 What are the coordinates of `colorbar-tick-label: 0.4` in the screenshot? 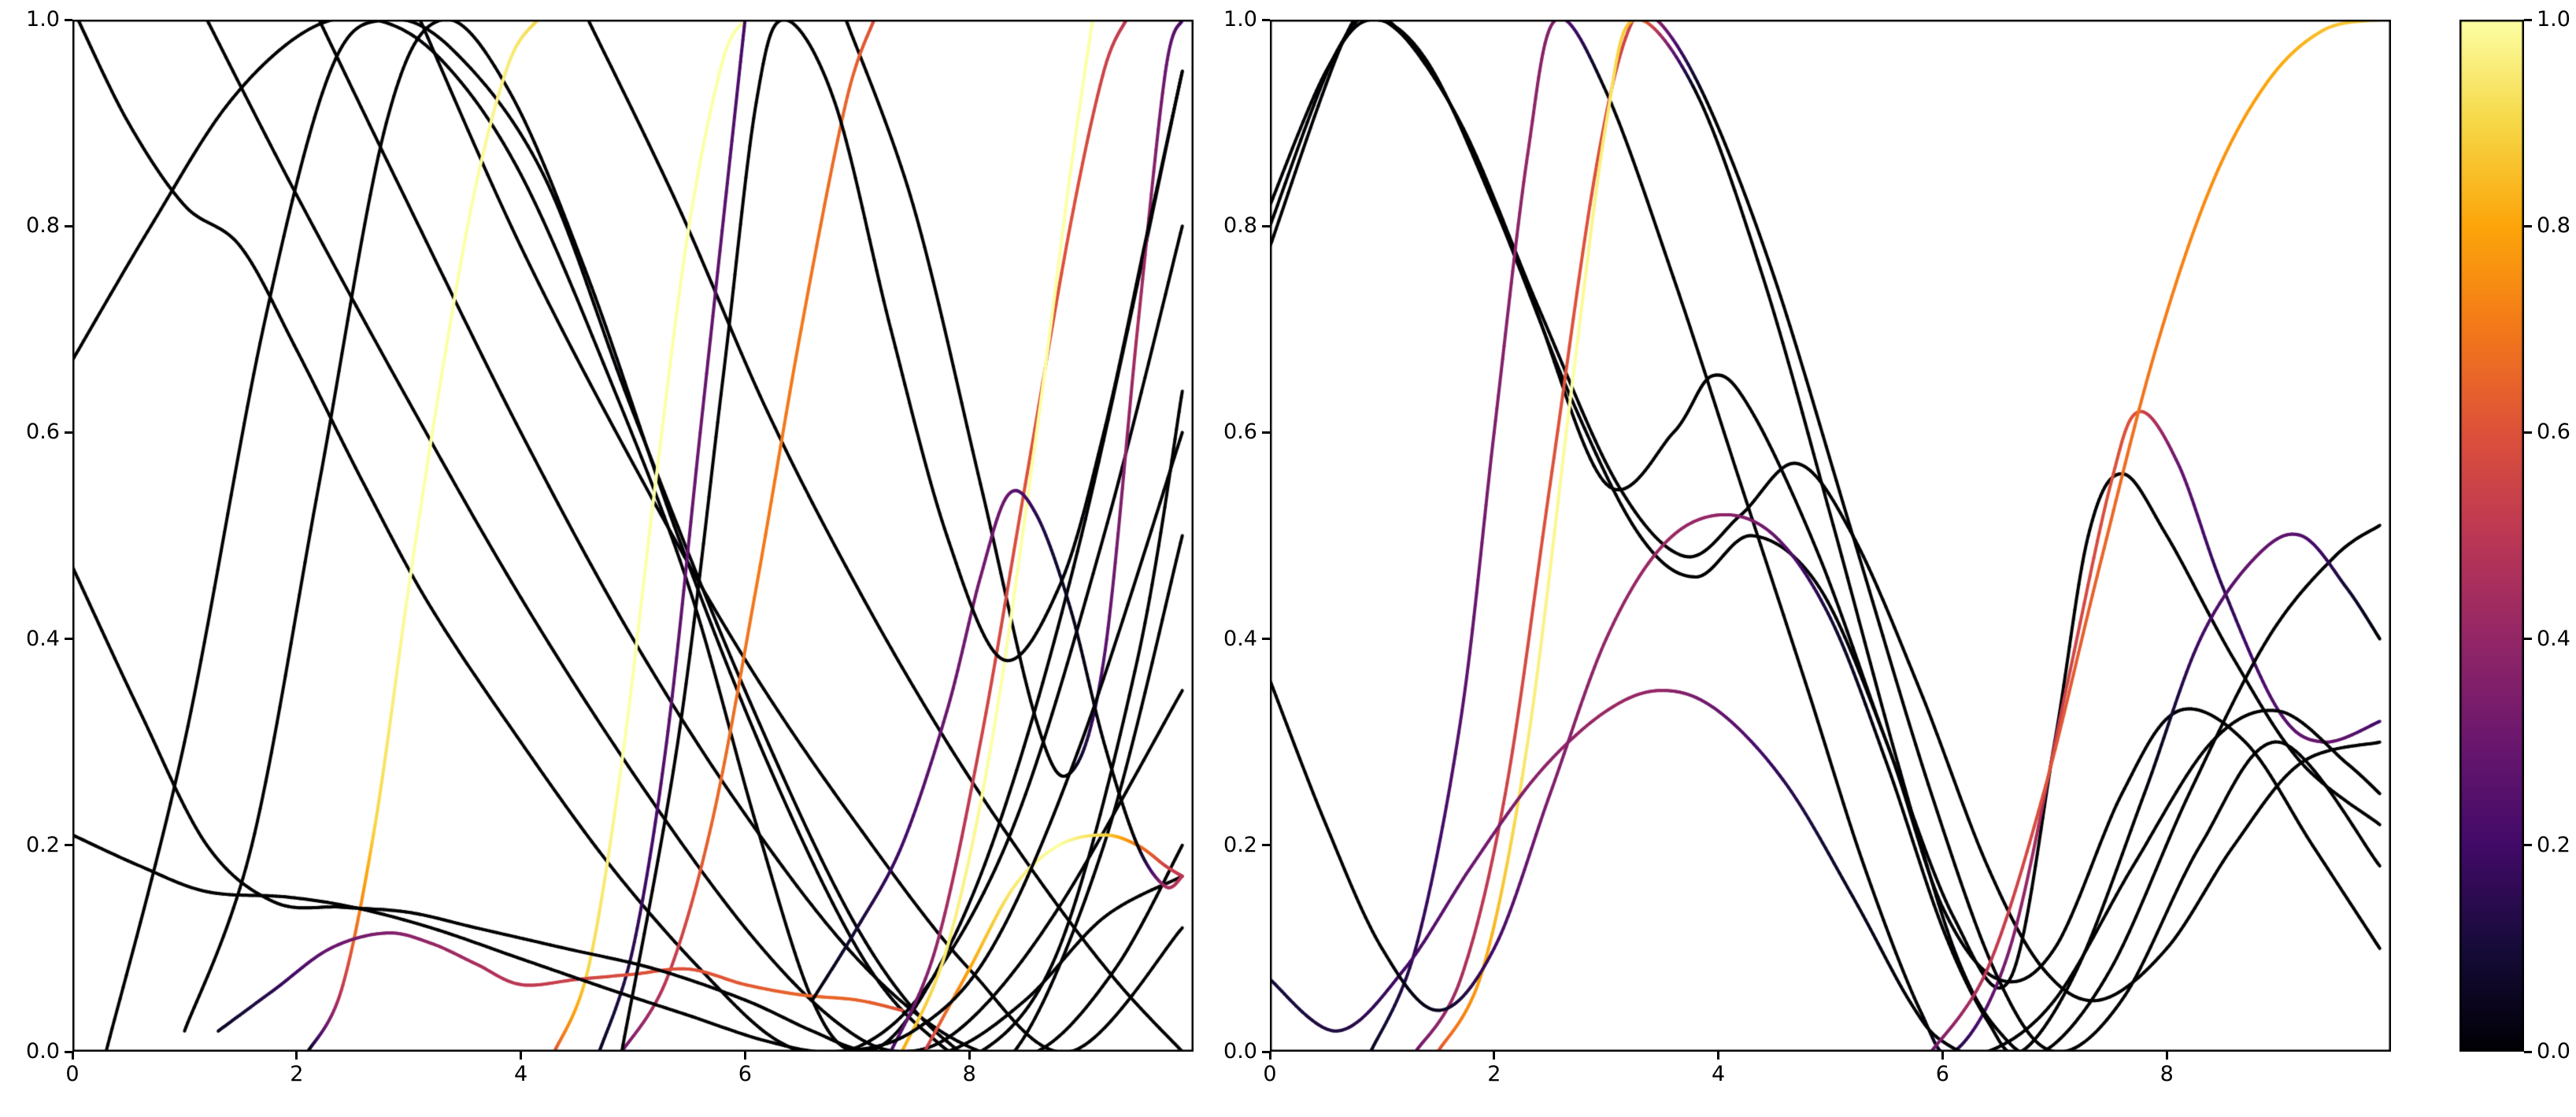 It's located at (2553, 638).